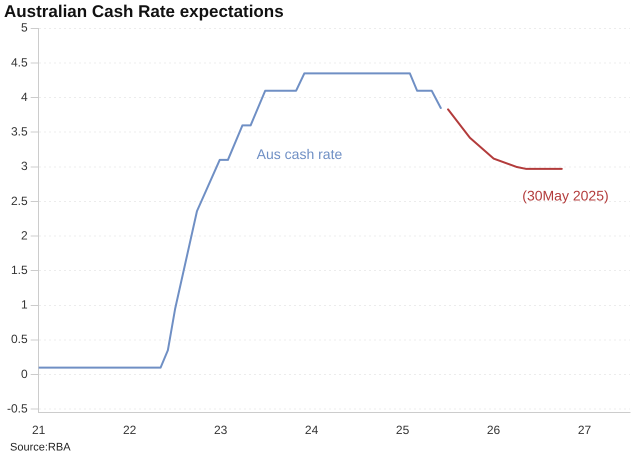  I want to click on source-note: Source:RBA, so click(41, 448).